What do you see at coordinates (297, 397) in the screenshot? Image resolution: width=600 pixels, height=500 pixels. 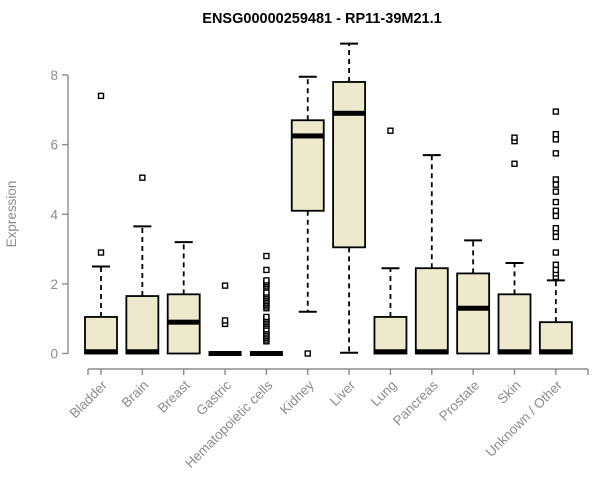 I see `x-tick-label-kidney: Kidney` at bounding box center [297, 397].